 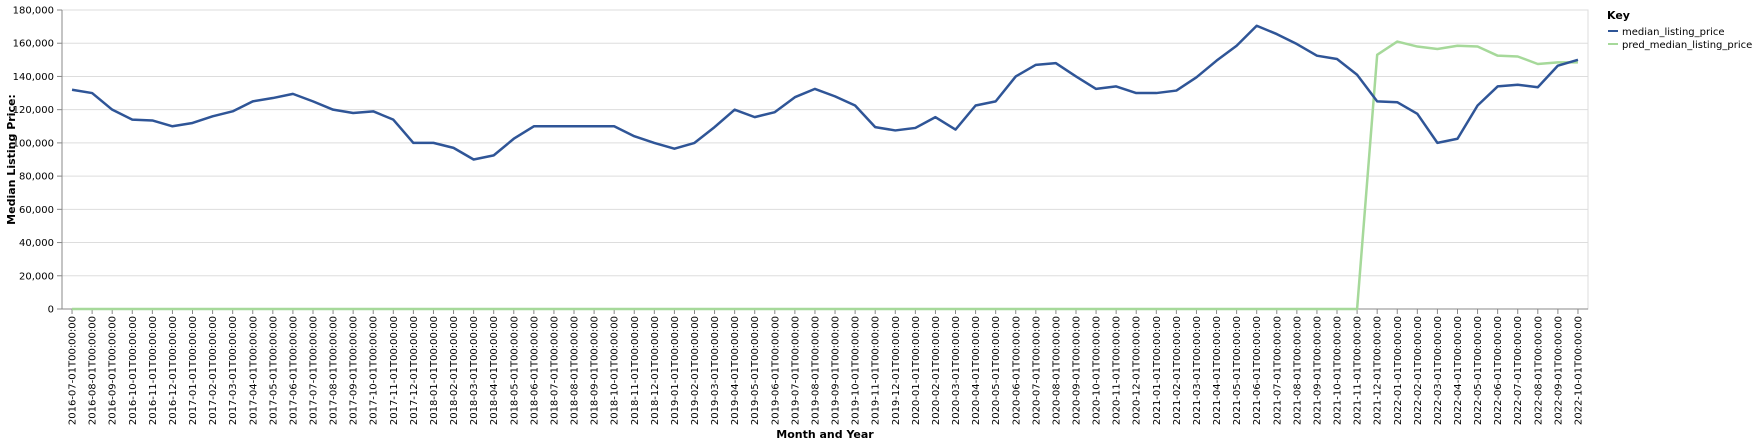 I want to click on x-tick-label: 2021-08-01T00:00:00, so click(x=1297, y=370).